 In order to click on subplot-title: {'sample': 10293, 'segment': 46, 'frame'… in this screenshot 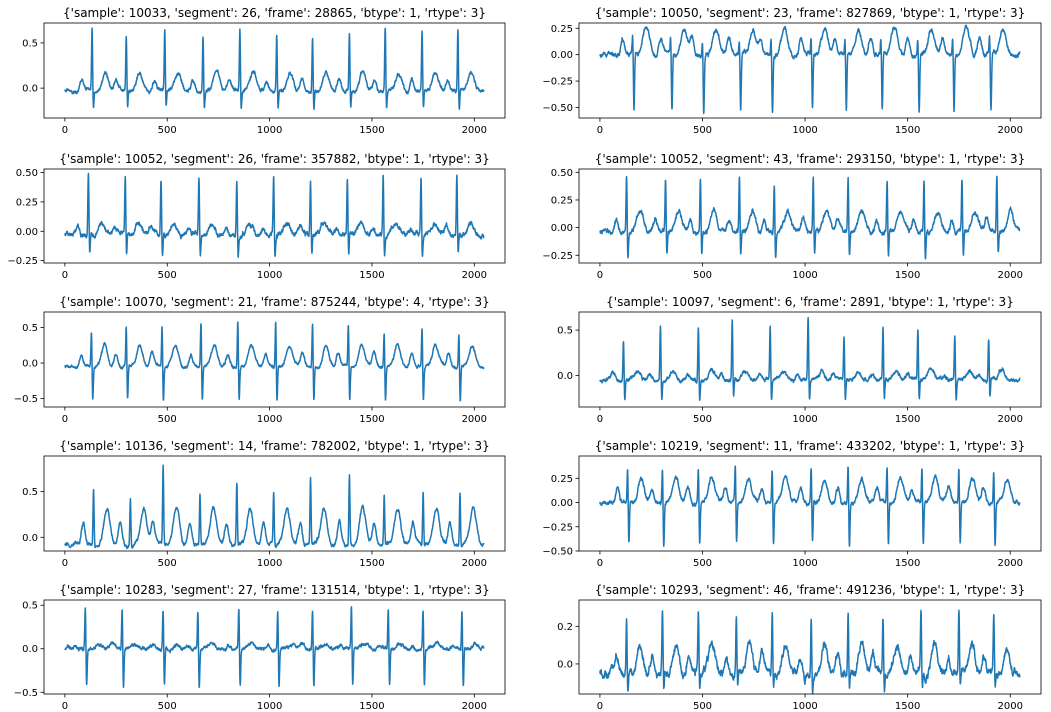, I will do `click(810, 590)`.